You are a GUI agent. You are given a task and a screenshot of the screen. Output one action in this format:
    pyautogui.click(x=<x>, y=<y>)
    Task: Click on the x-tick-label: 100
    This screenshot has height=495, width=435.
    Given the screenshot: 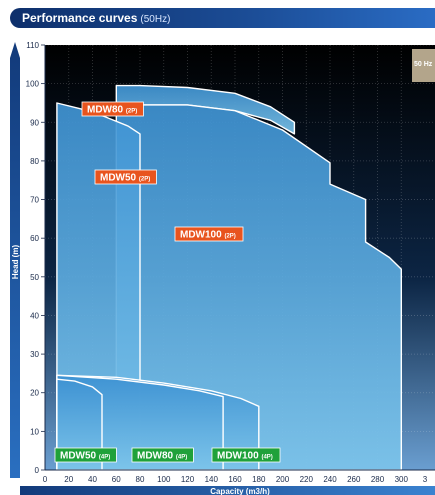 What is the action you would take?
    pyautogui.click(x=164, y=479)
    